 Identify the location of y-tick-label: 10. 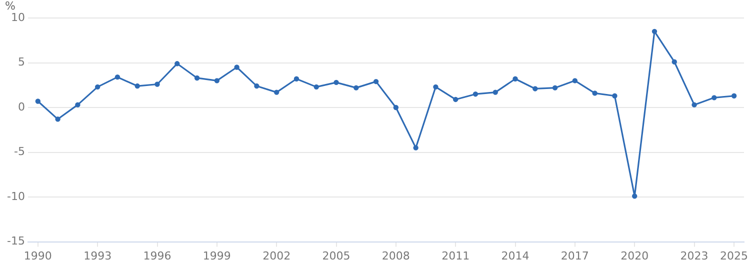
(17, 17).